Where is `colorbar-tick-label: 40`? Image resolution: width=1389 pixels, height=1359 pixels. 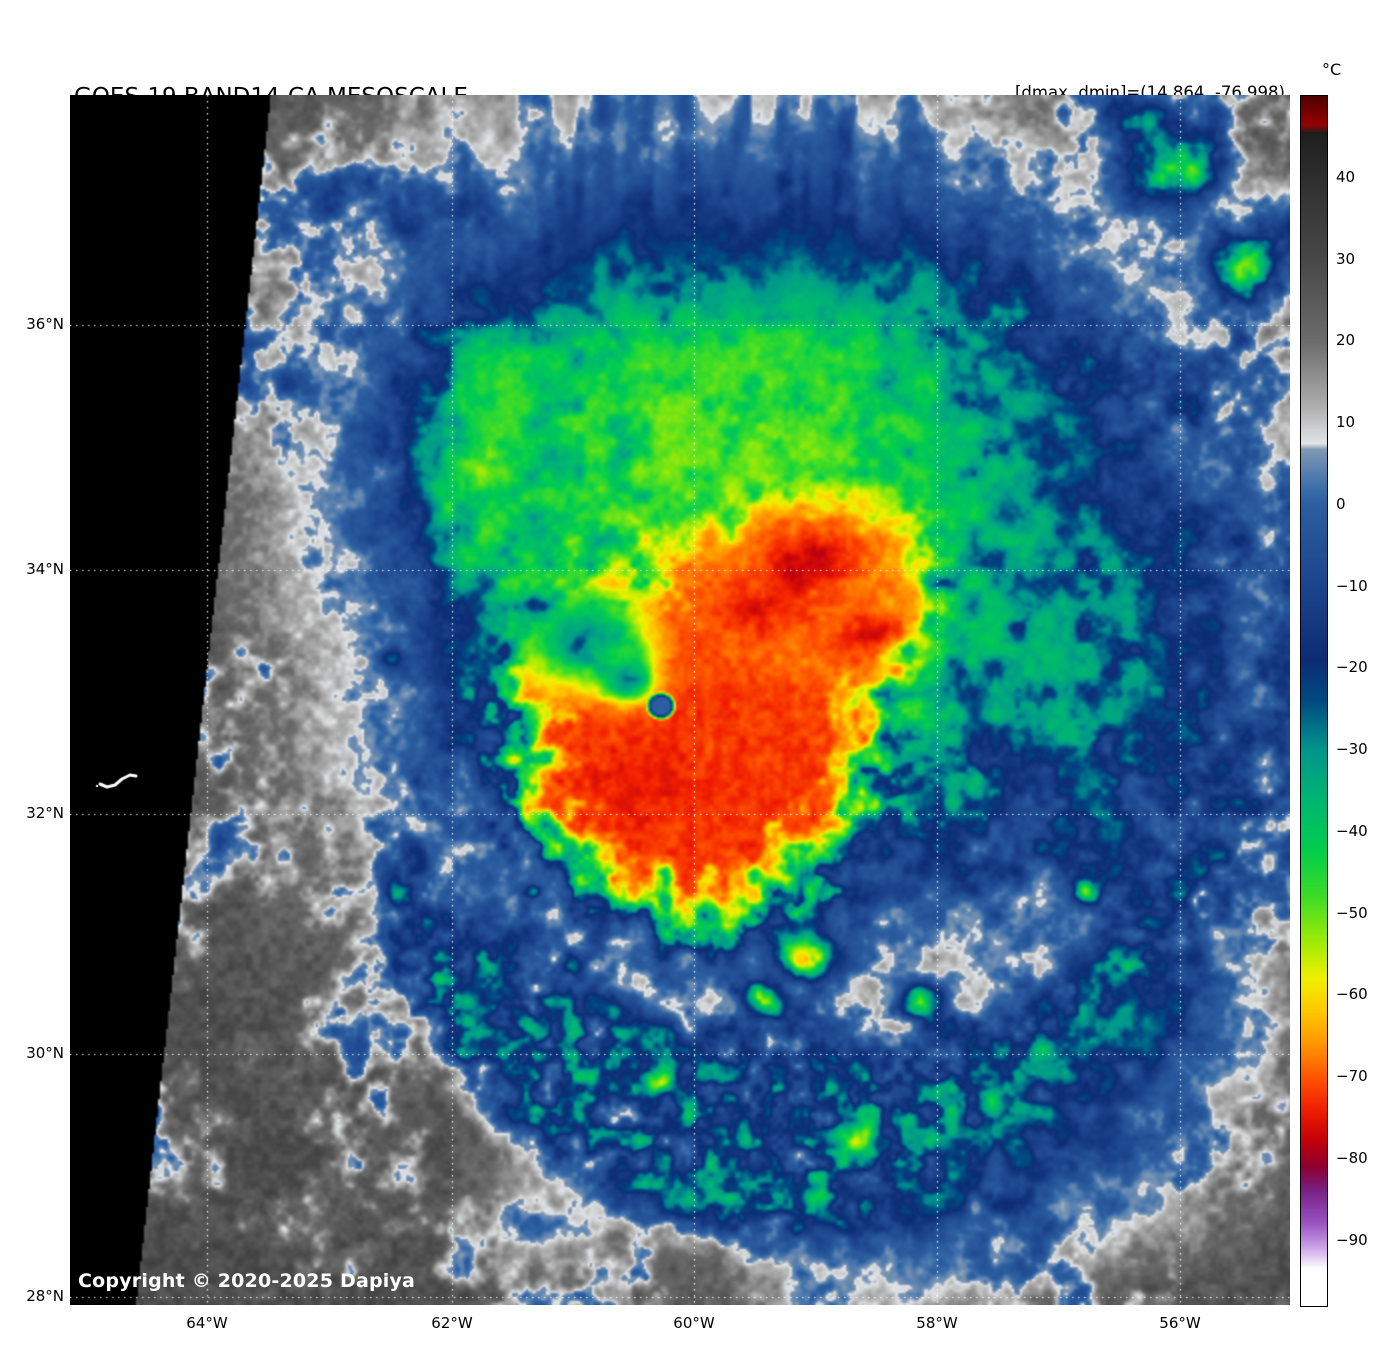
colorbar-tick-label: 40 is located at coordinates (1346, 176).